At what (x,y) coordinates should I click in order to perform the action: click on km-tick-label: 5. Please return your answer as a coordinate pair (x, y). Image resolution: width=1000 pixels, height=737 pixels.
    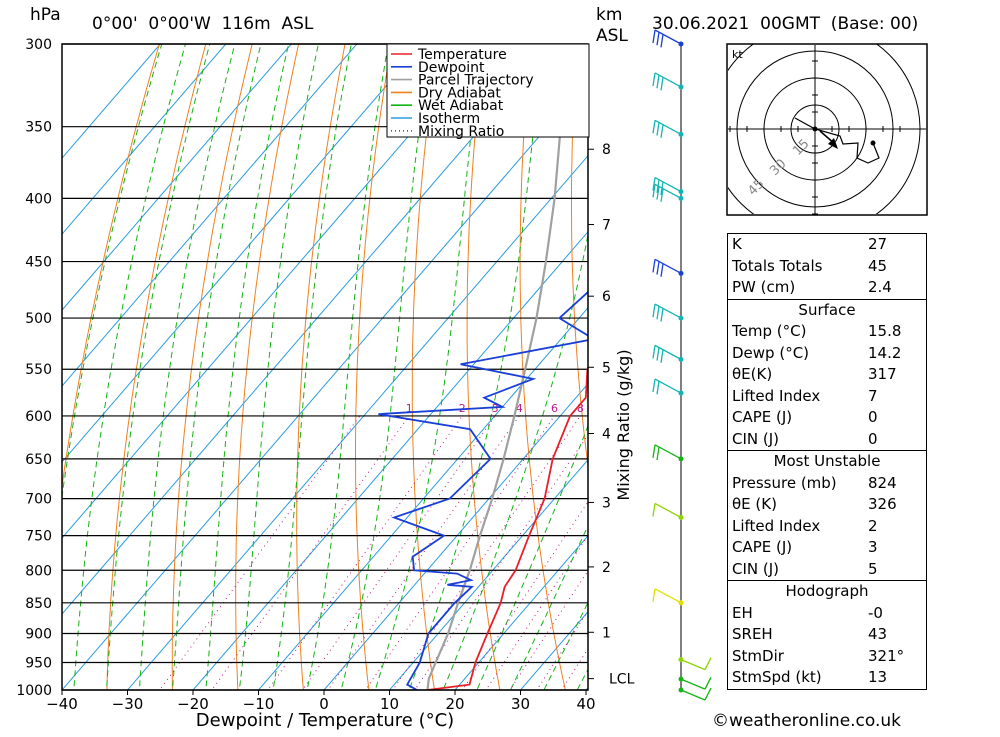
    Looking at the image, I should click on (606, 368).